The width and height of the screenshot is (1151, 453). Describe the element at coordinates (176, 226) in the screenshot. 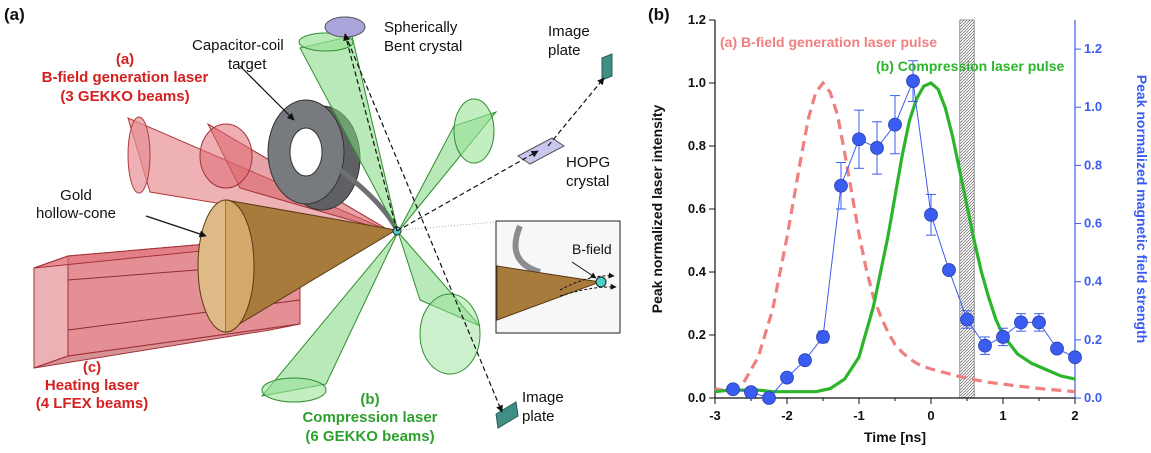

I see `gold-cone-pointer` at that location.